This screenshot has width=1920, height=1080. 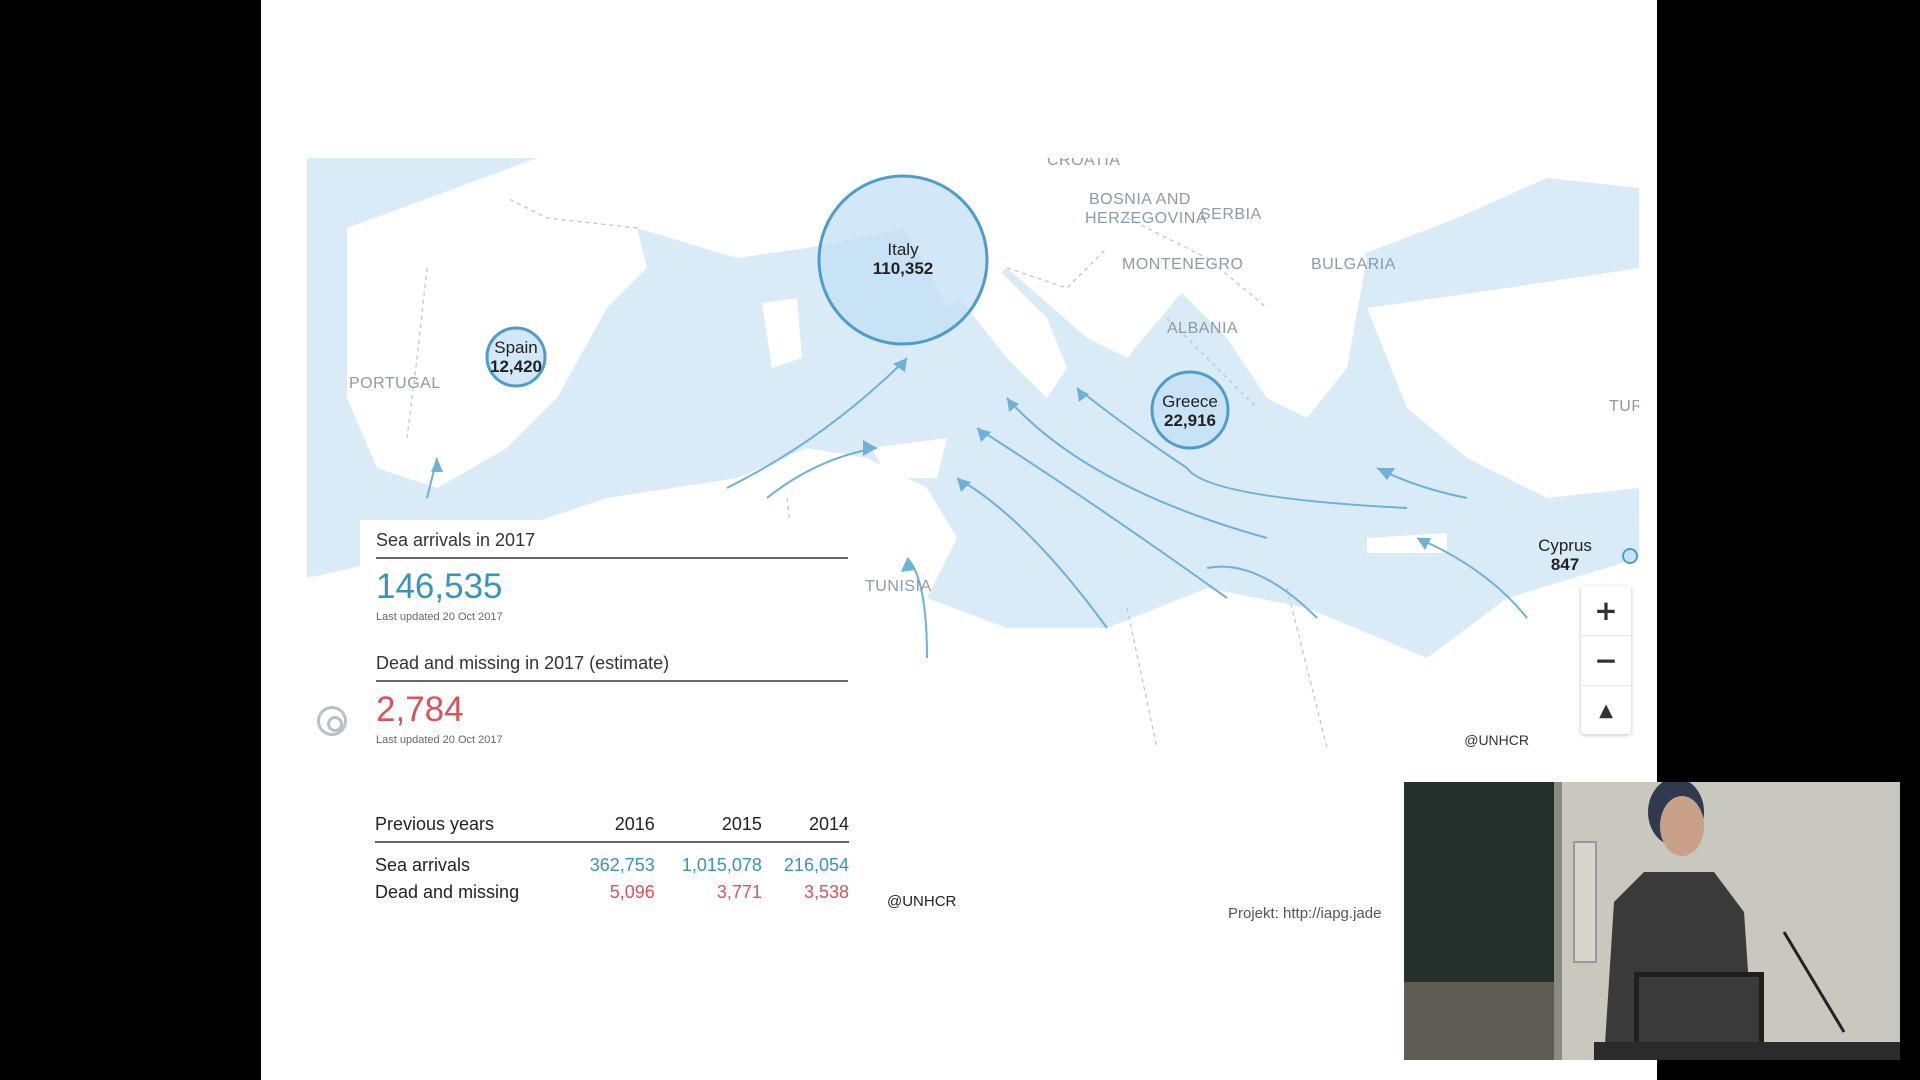 What do you see at coordinates (1503, 383) in the screenshot?
I see `turkey-land` at bounding box center [1503, 383].